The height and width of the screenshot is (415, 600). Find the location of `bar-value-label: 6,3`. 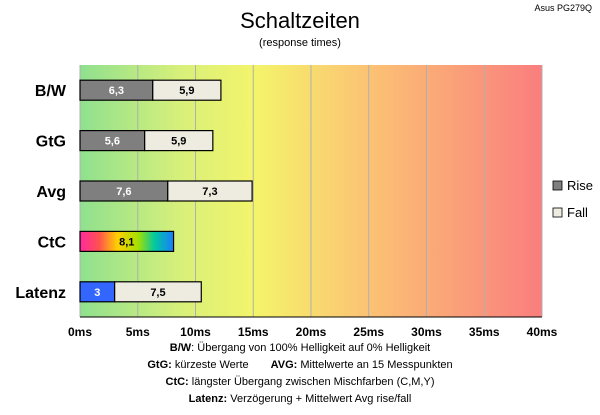

bar-value-label: 6,3 is located at coordinates (116, 91).